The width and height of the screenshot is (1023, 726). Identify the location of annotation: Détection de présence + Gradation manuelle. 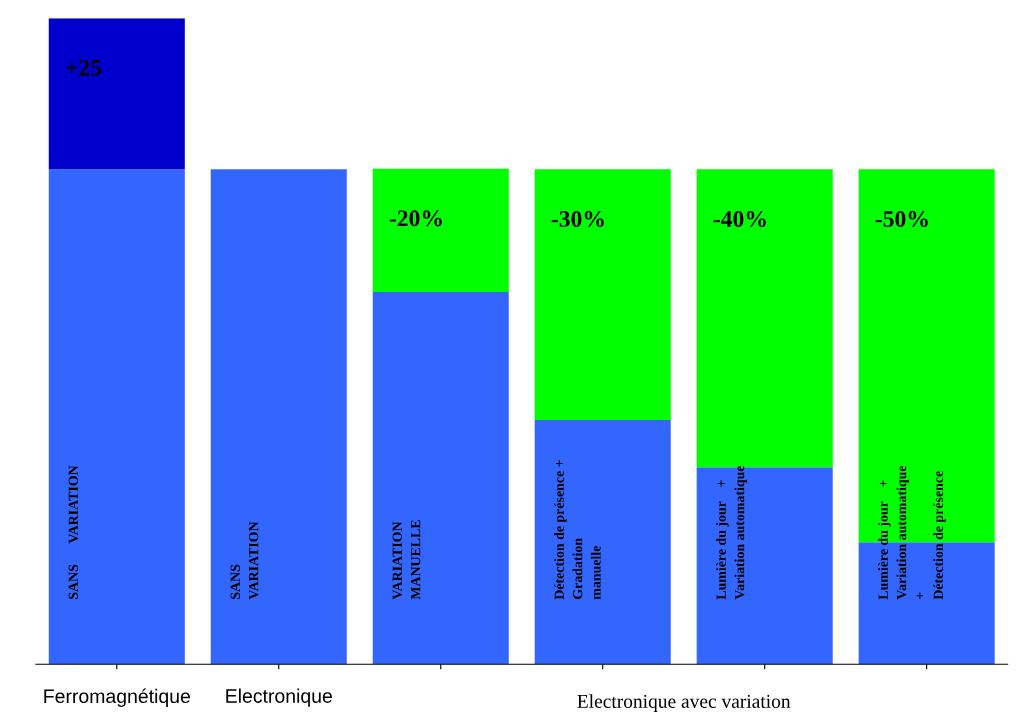
(577, 530).